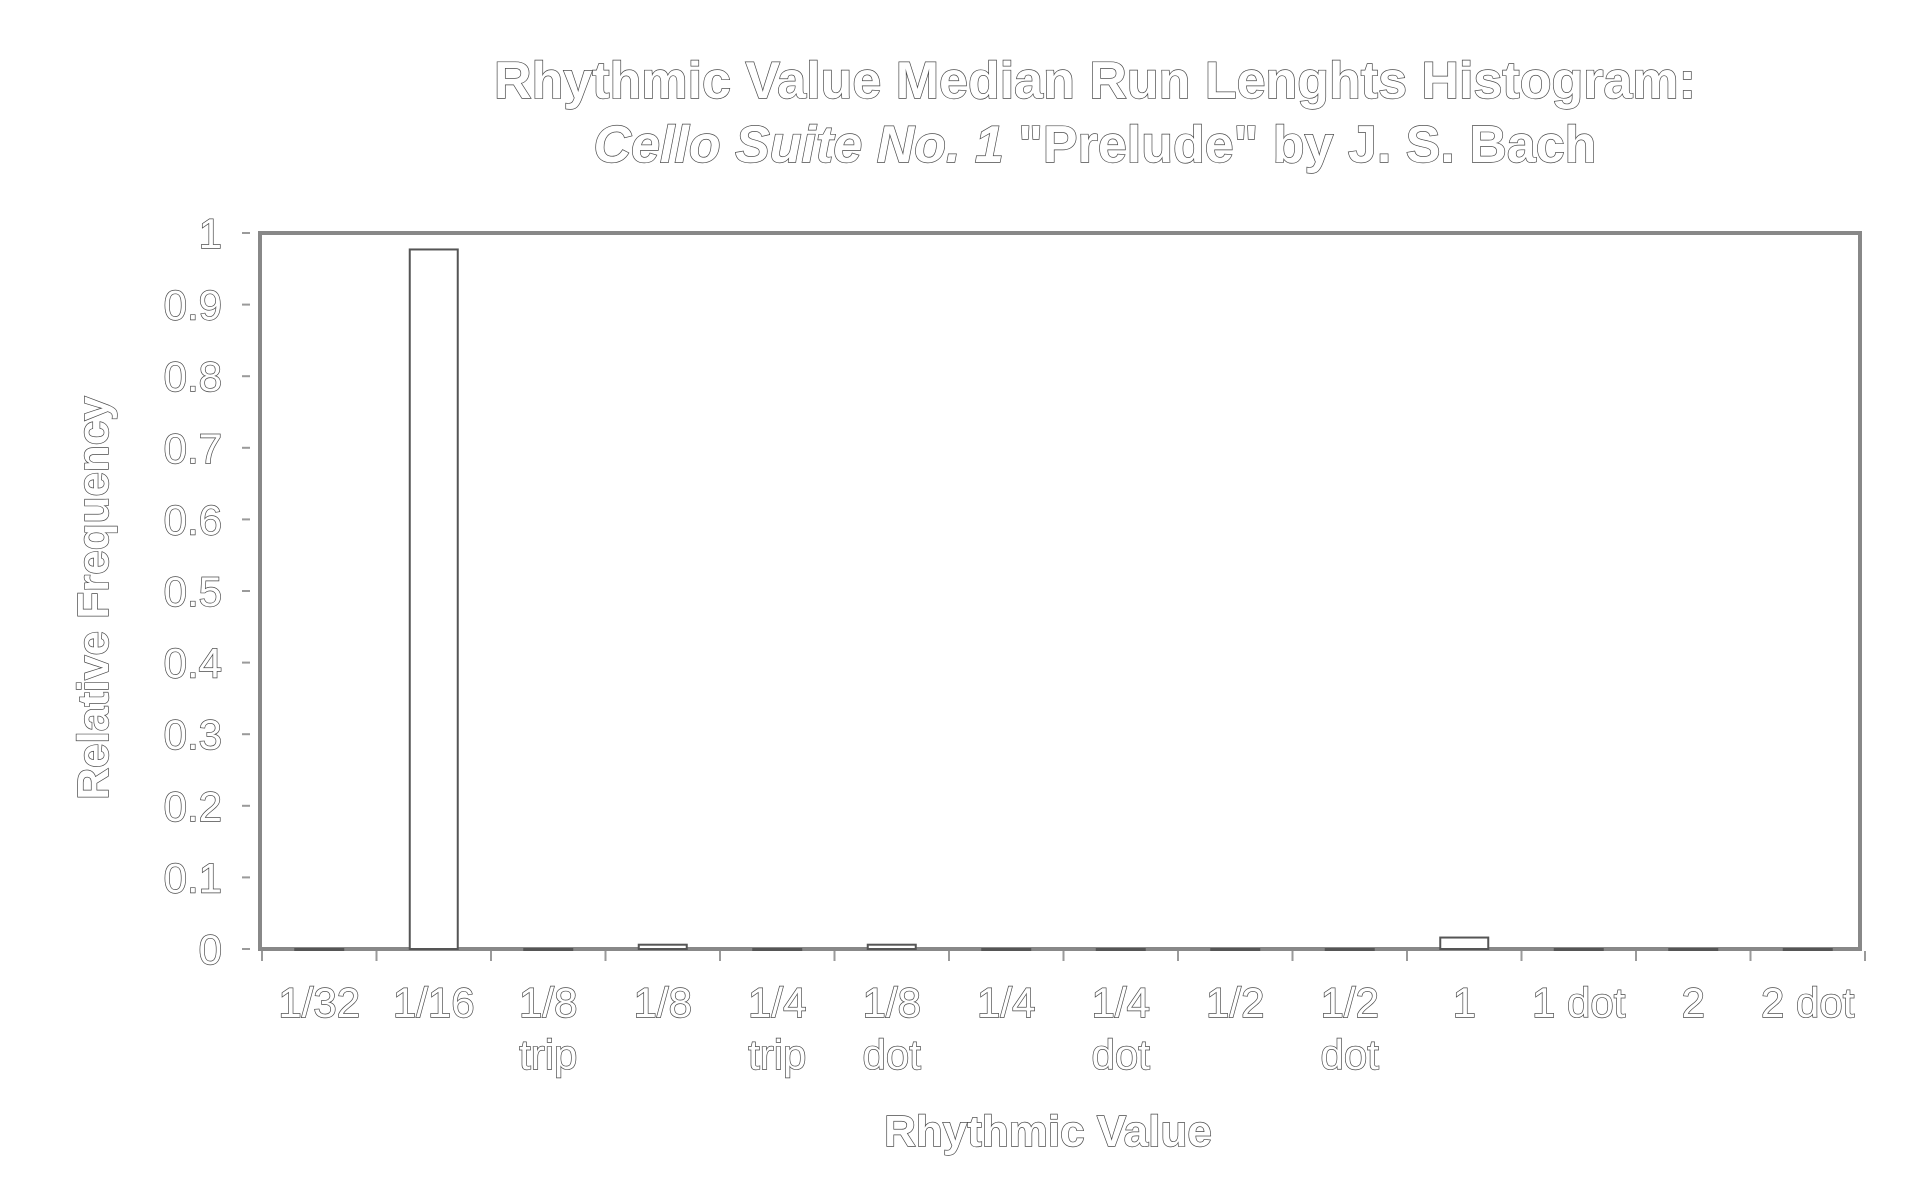  Describe the element at coordinates (193, 448) in the screenshot. I see `y-tick-label: 0.7` at that location.